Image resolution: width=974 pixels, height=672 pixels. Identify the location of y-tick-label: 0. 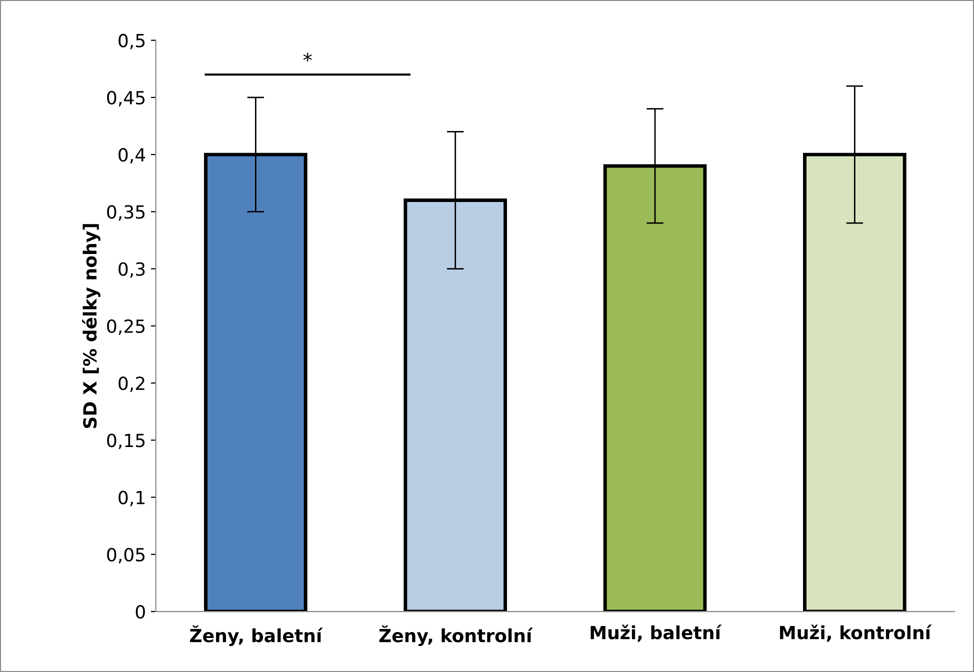
(140, 611).